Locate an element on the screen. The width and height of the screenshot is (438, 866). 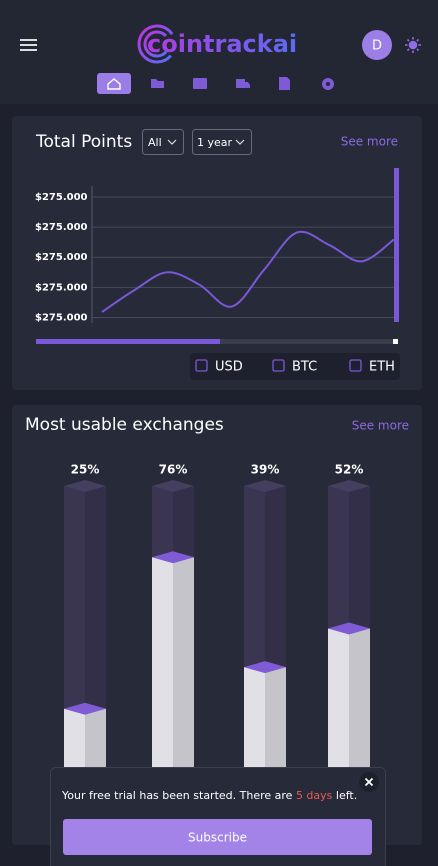
legend-label: BTC is located at coordinates (304, 367).